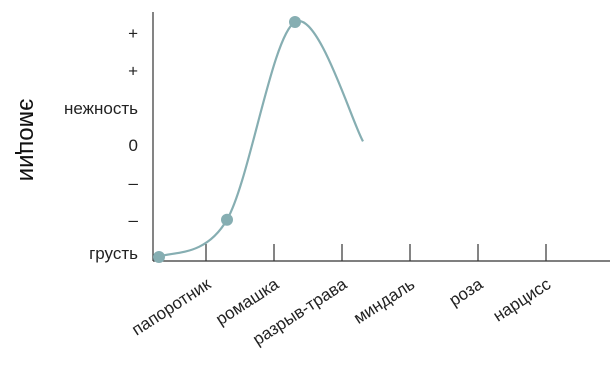 The height and width of the screenshot is (387, 610). Describe the element at coordinates (101, 108) in the screenshot. I see `y-tick-label: нежность` at that location.